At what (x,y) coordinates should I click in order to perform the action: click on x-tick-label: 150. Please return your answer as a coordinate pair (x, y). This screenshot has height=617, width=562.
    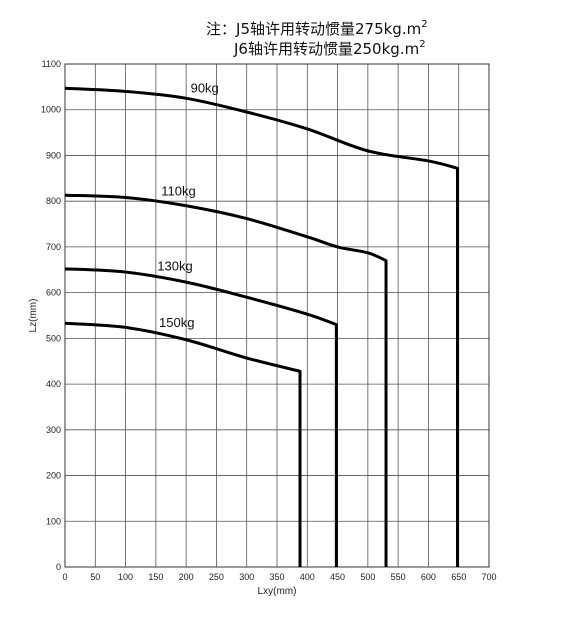
    Looking at the image, I should click on (155, 577).